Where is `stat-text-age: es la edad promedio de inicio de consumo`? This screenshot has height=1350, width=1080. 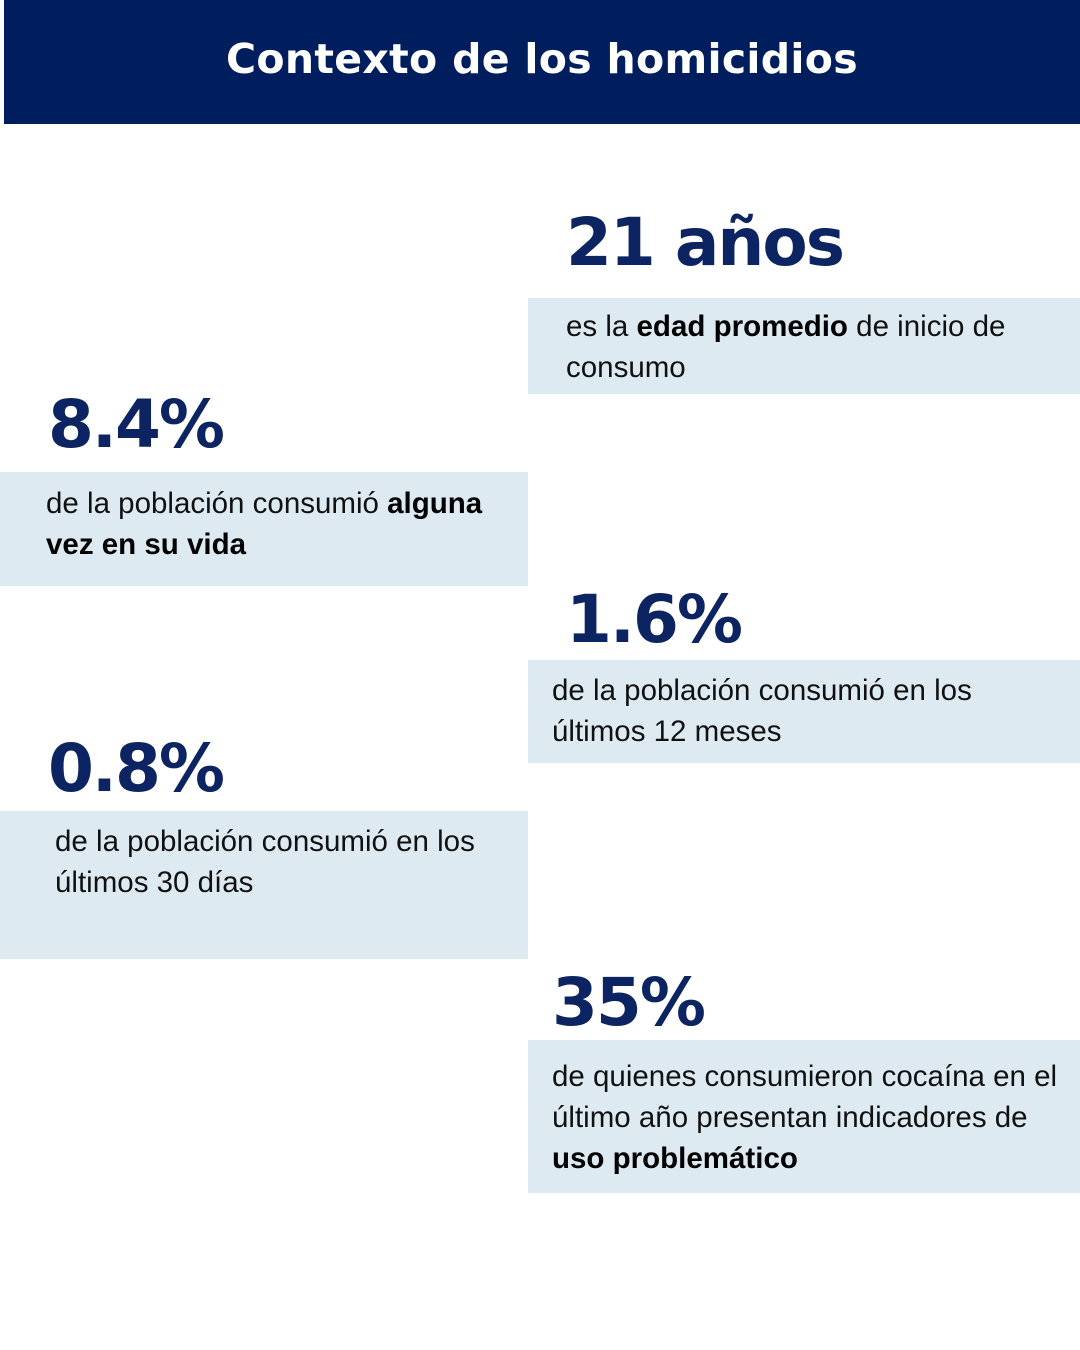 stat-text-age: es la edad promedio de inicio de consumo is located at coordinates (786, 347).